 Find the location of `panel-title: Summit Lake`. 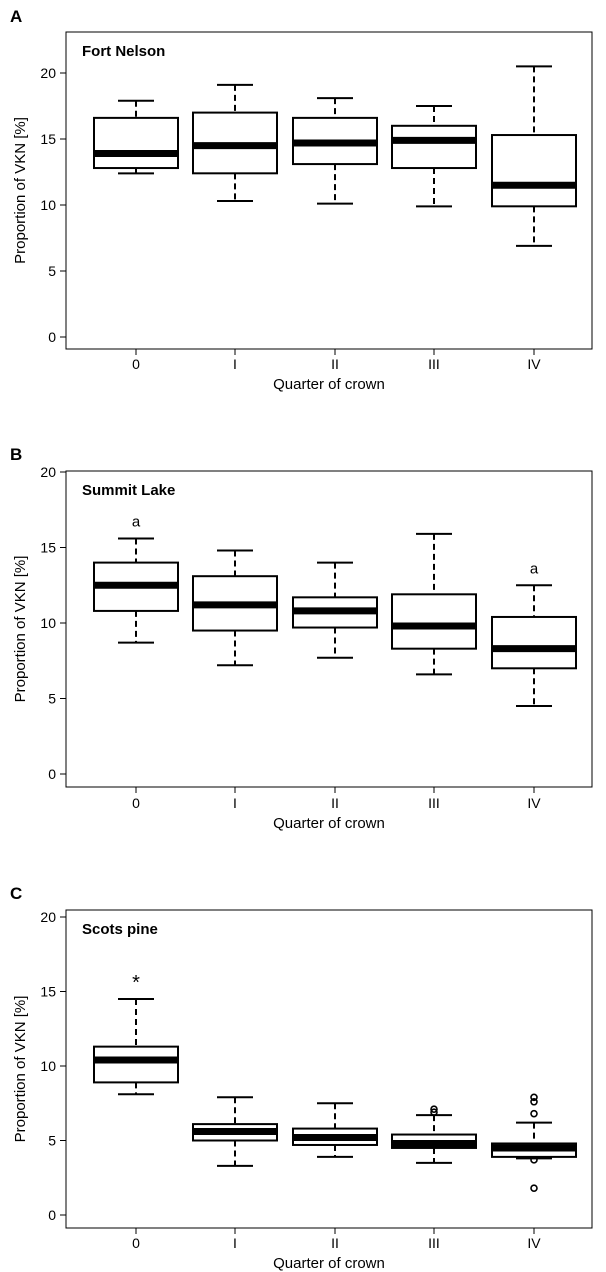

panel-title: Summit Lake is located at coordinates (128, 490).